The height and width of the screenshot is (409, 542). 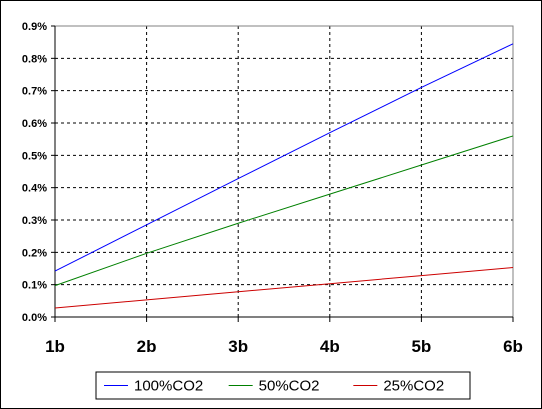 I want to click on x-tick-label: 3b, so click(x=238, y=346).